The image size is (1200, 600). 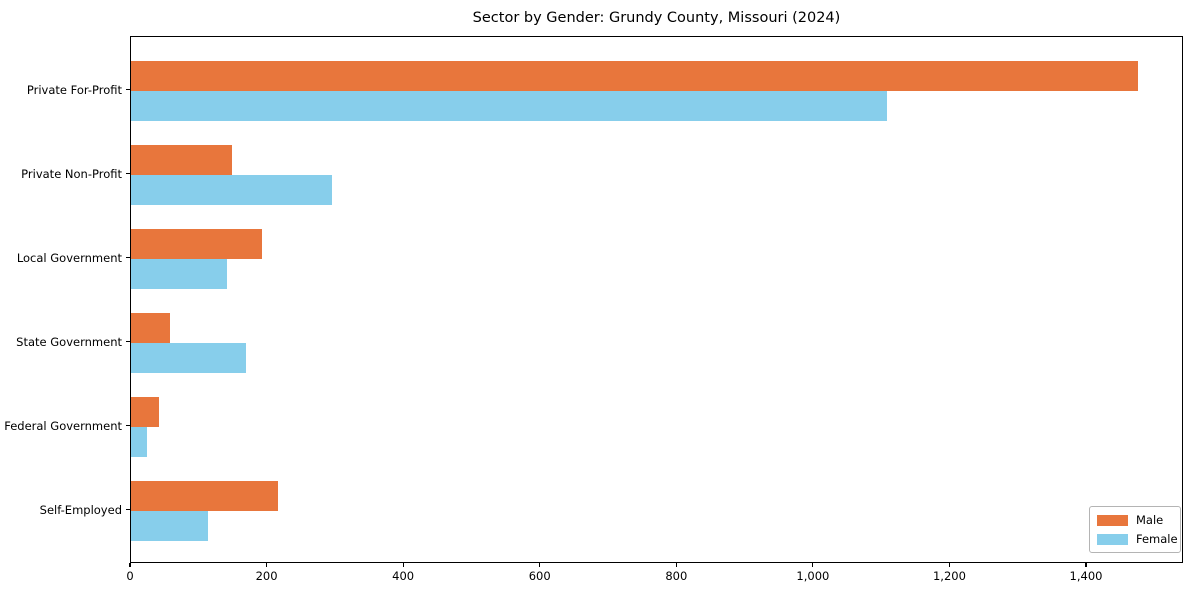 I want to click on legend-item-female: Female, so click(x=1137, y=539).